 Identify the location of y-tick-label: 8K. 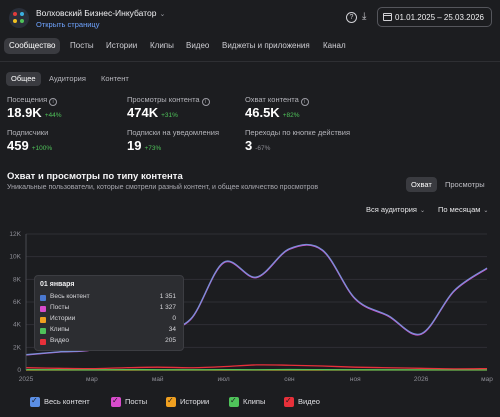
(17, 279).